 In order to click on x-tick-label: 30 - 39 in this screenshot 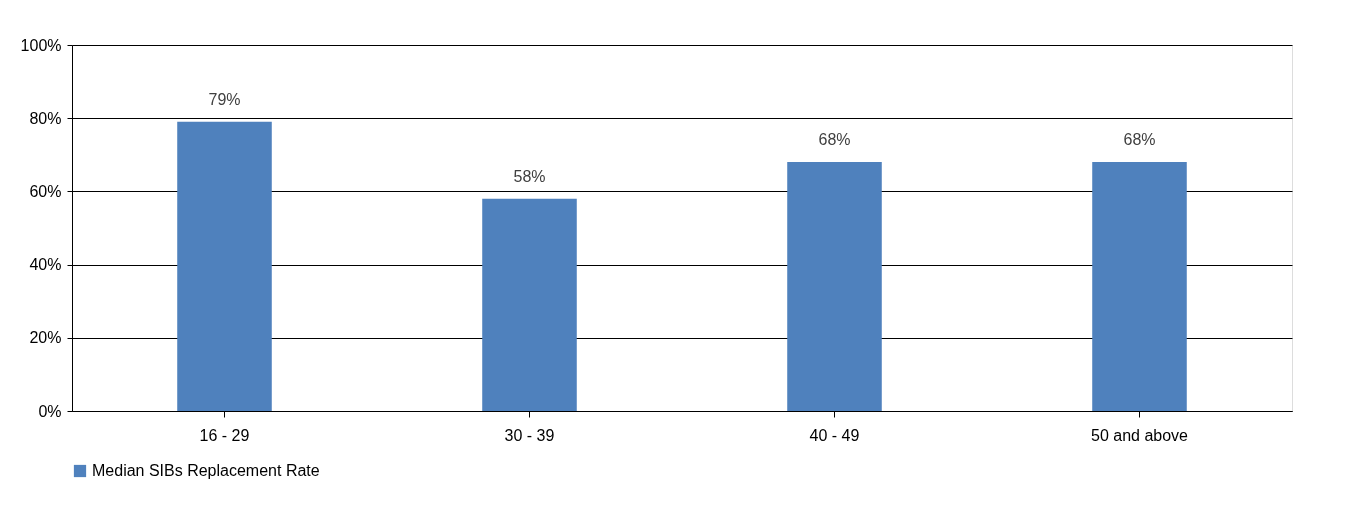, I will do `click(529, 435)`.